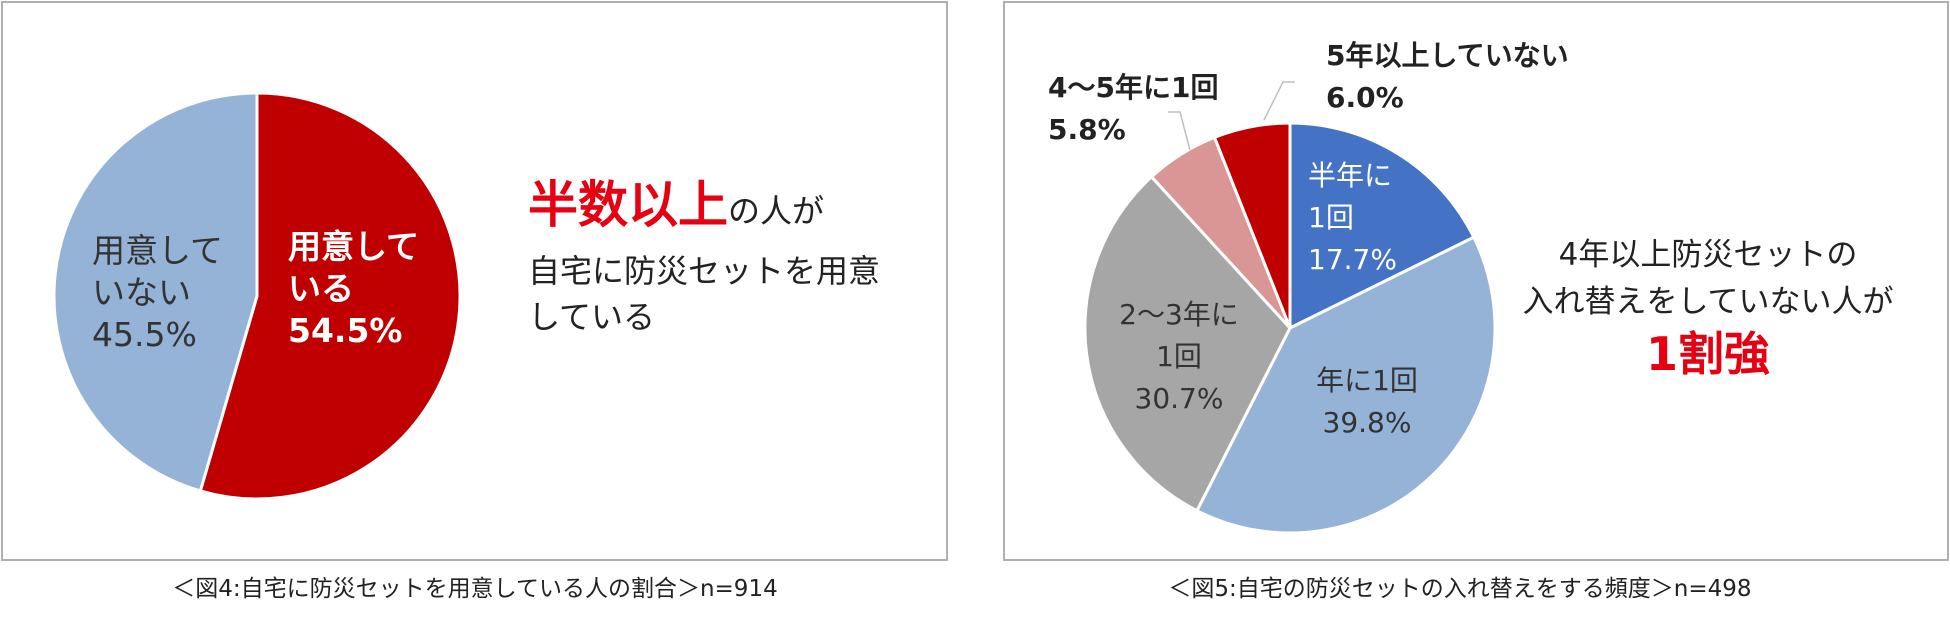 Image resolution: width=1950 pixels, height=621 pixels. I want to click on fig4-slice-1-label: 用意して, so click(157, 250).